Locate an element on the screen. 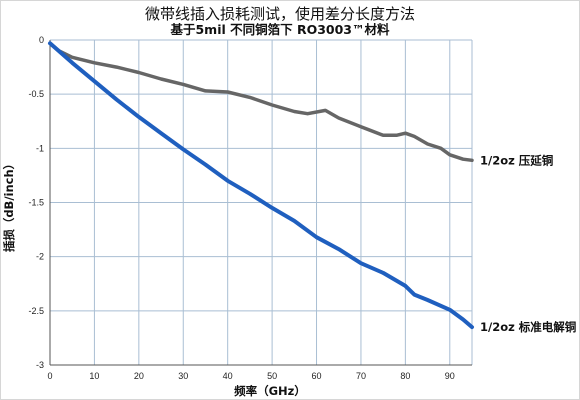 This screenshot has width=580, height=400. y-tick-label: -1 is located at coordinates (40, 148).